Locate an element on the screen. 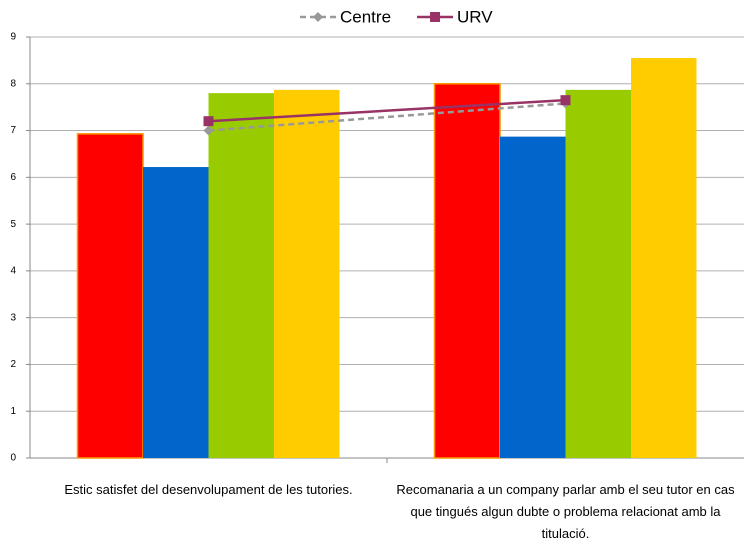  y-tick-label: 7 is located at coordinates (13, 130).